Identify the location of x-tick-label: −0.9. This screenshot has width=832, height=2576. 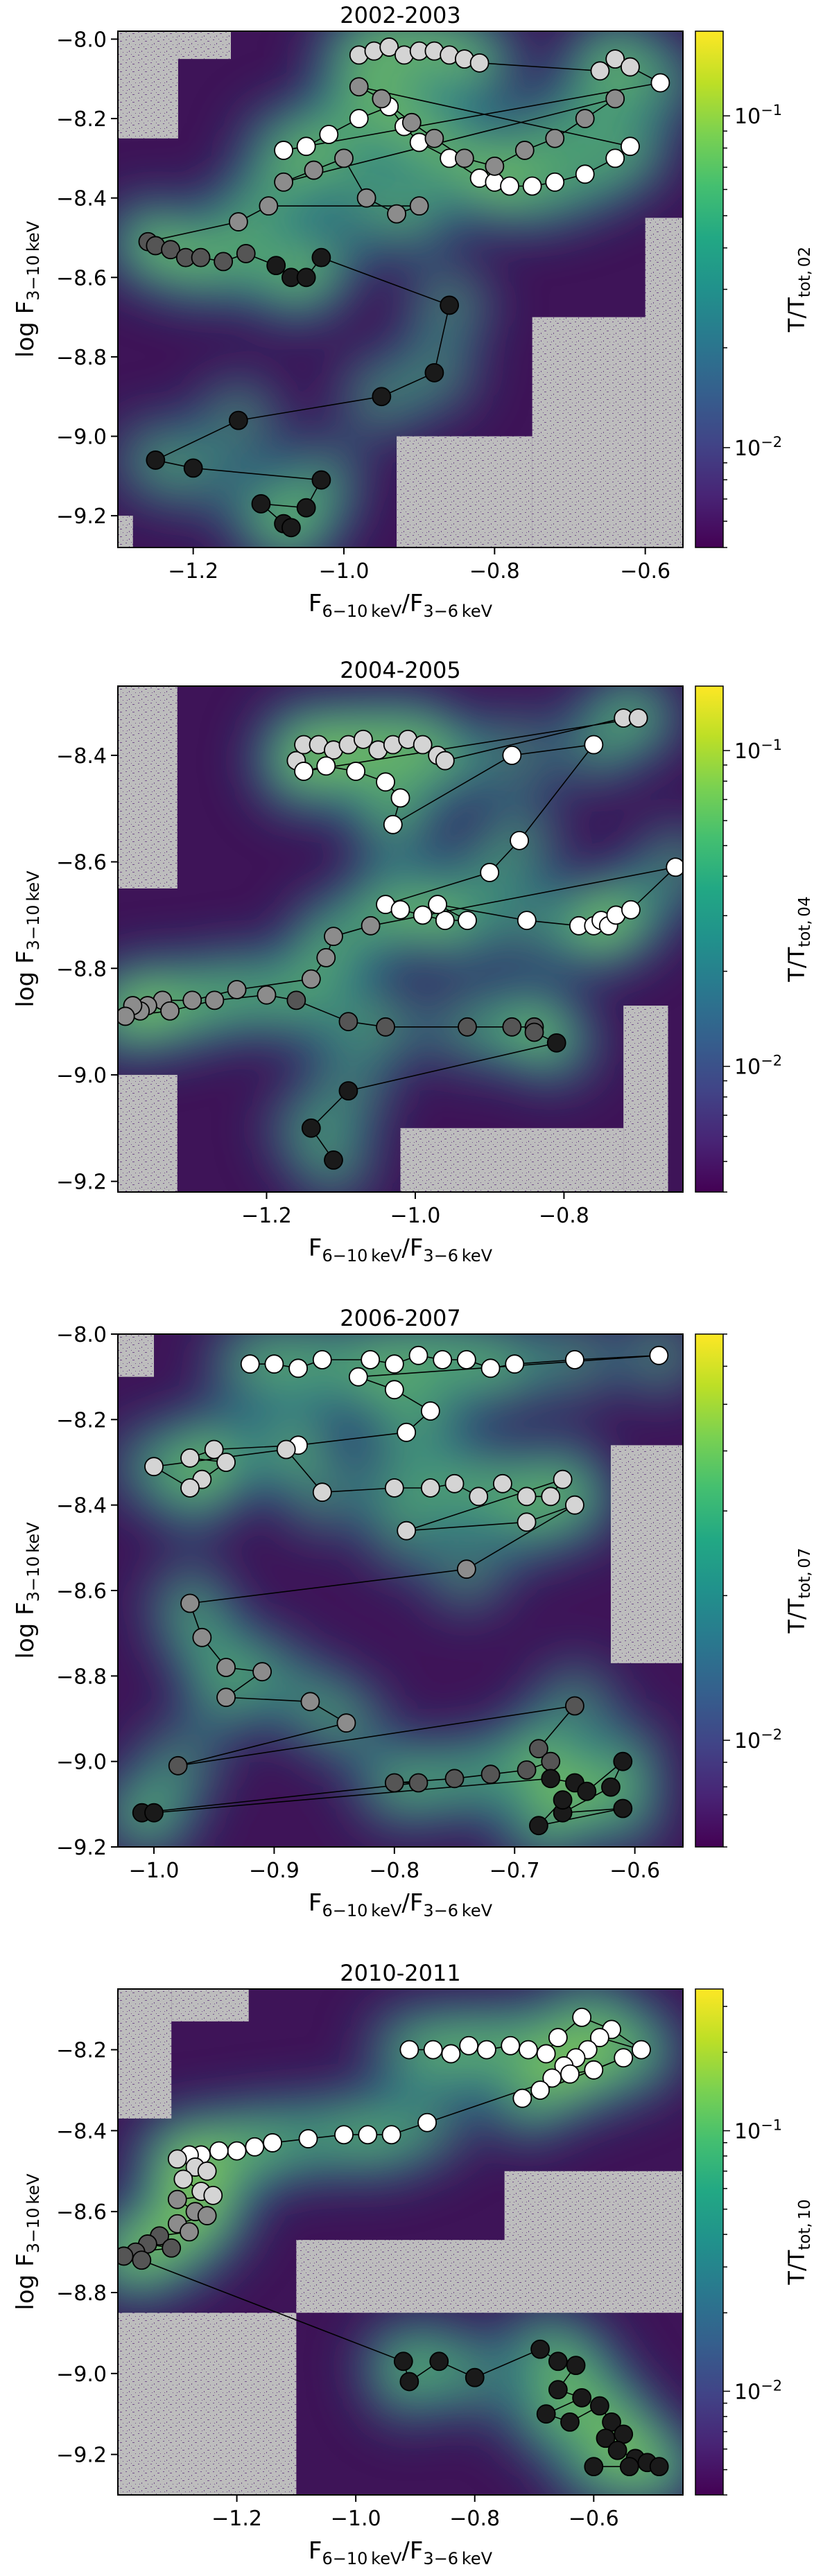
(274, 1871).